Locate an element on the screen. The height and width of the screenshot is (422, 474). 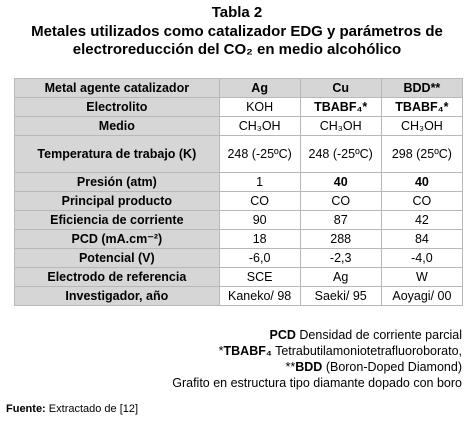
cell: Kaneko/ 98 is located at coordinates (259, 296).